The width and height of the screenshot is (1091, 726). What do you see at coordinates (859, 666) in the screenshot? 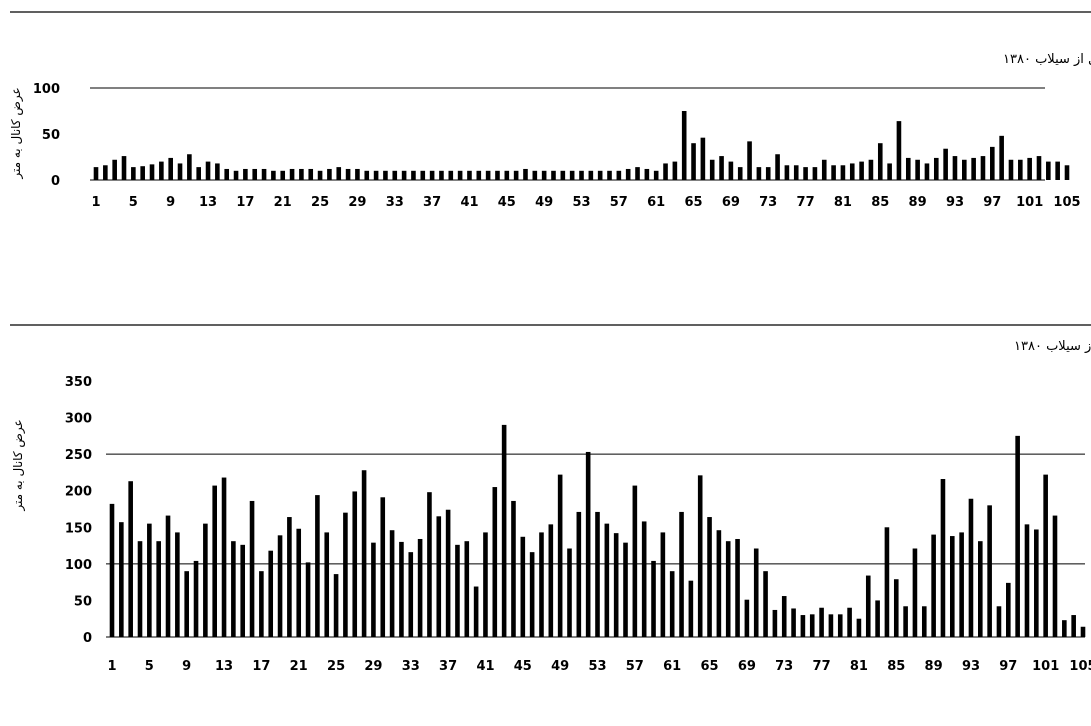
I see `after-xtick-label: 81` at bounding box center [859, 666].